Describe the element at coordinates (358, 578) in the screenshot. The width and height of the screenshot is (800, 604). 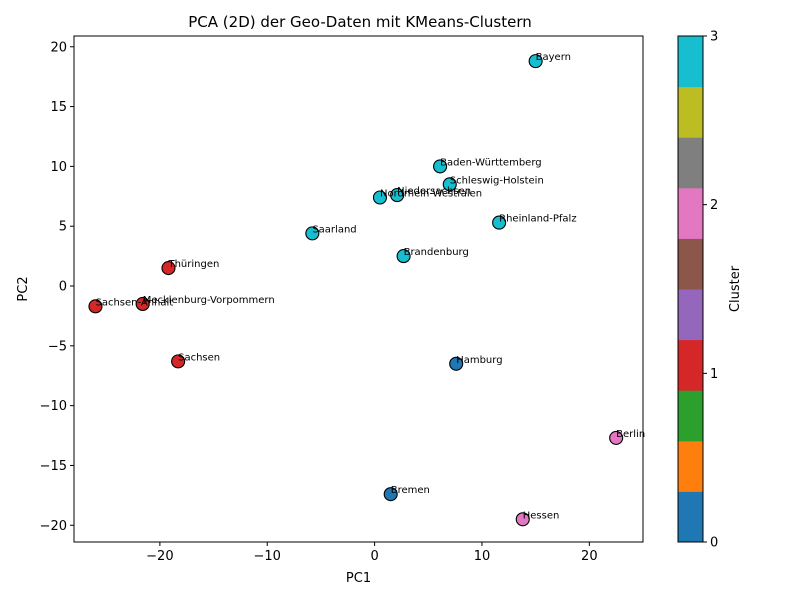
I see `x-axis-label: PC1` at that location.